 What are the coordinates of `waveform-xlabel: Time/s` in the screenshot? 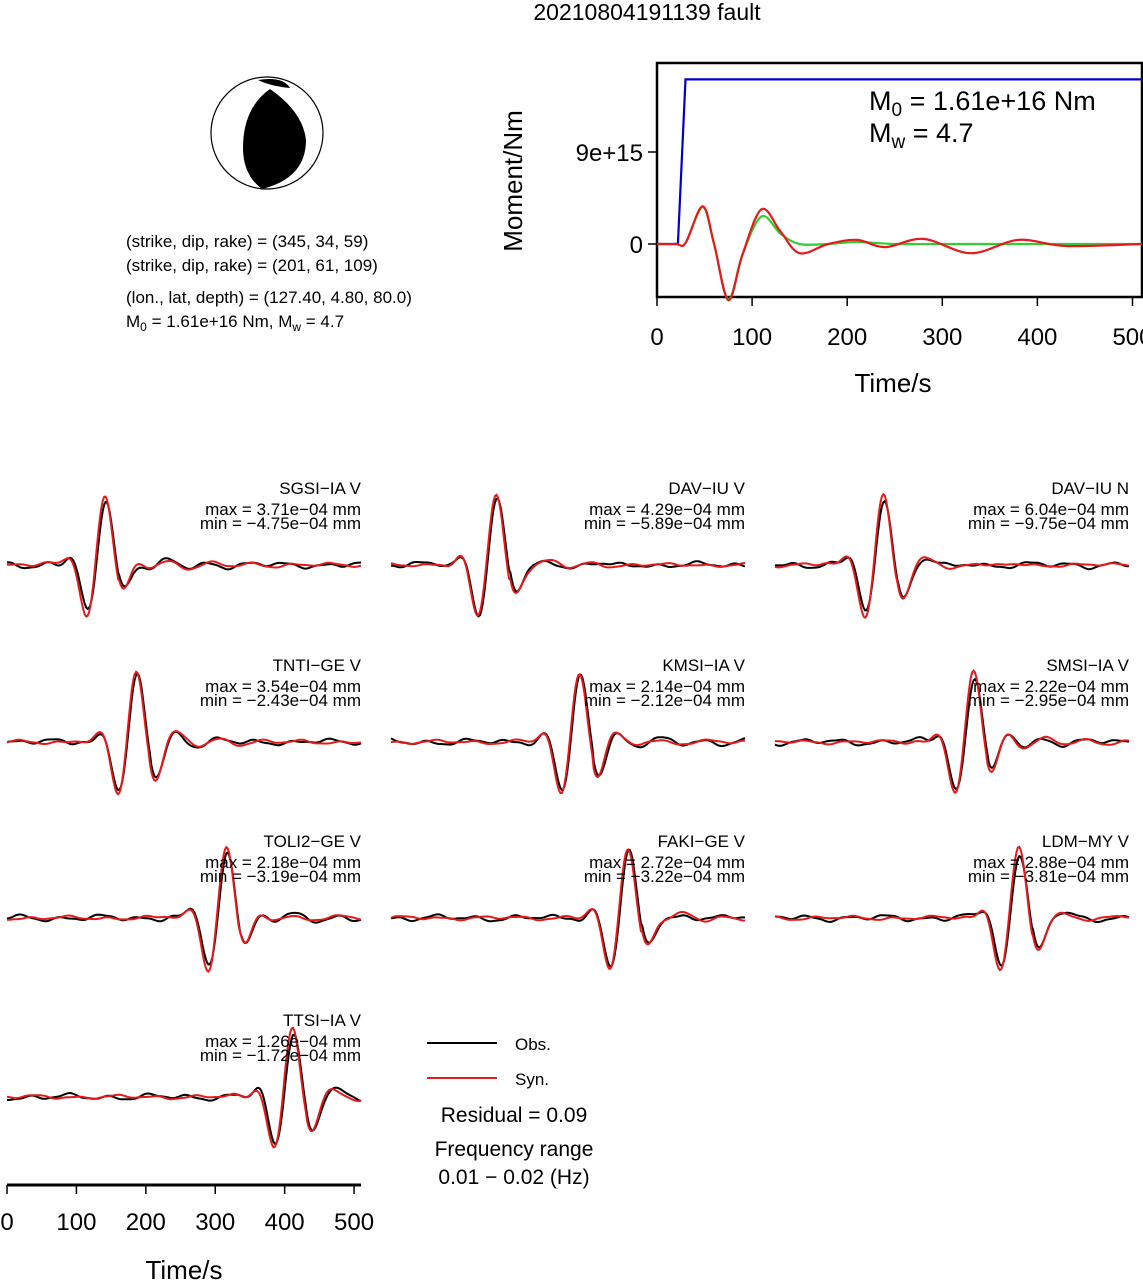 It's located at (183, 1268).